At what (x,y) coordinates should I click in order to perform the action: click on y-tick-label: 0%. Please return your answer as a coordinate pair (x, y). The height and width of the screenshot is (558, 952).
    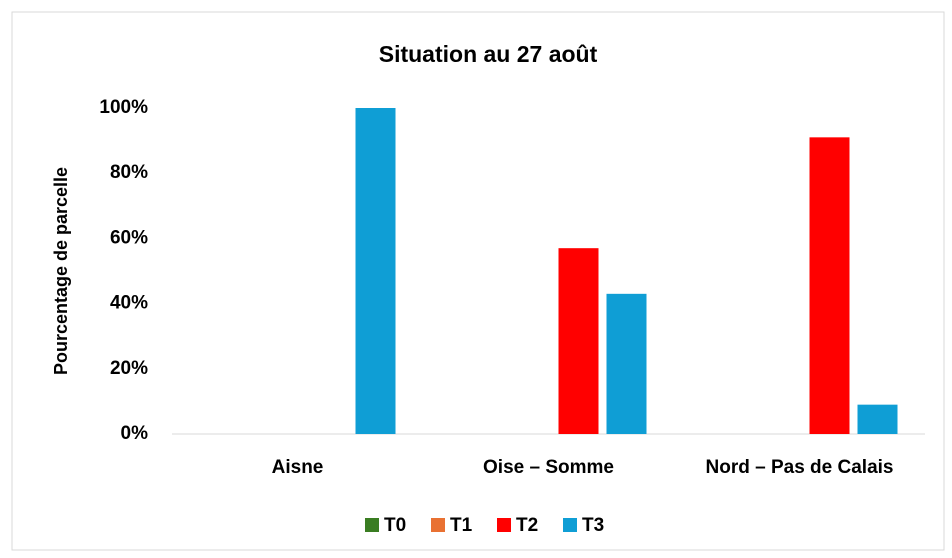
    Looking at the image, I should click on (135, 433).